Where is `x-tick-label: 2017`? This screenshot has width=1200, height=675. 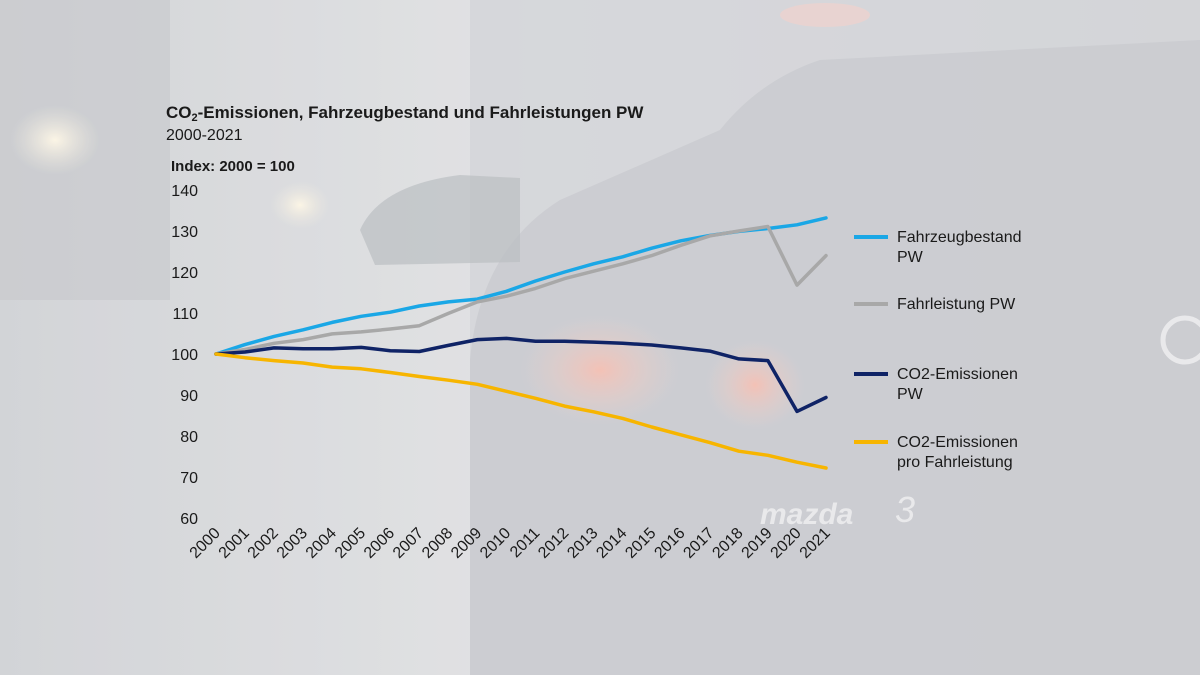
x-tick-label: 2017 is located at coordinates (698, 543).